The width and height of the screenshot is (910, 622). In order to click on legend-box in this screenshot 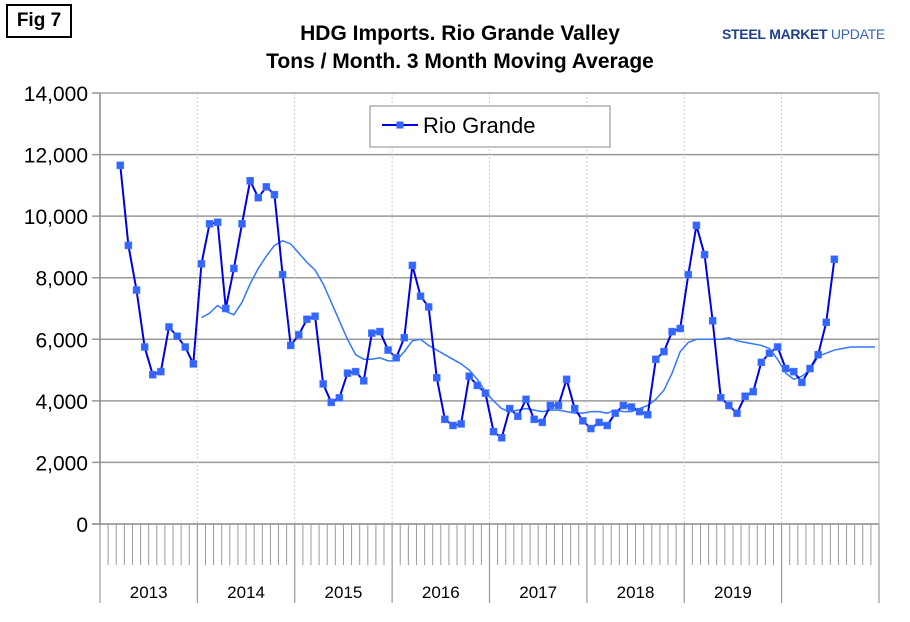, I will do `click(490, 126)`.